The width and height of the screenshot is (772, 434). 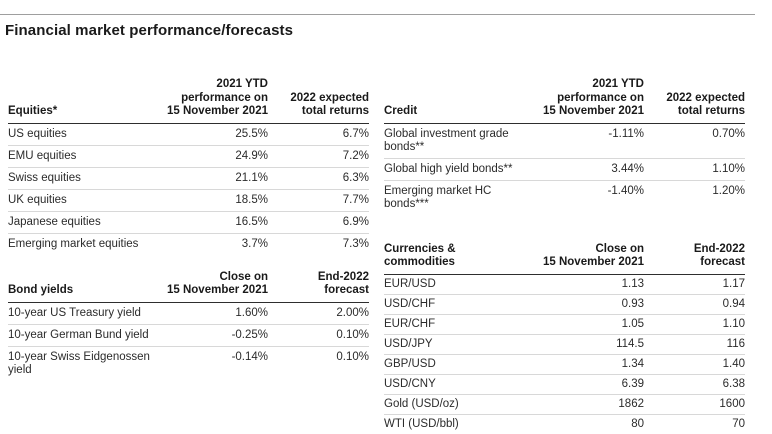 What do you see at coordinates (251, 133) in the screenshot?
I see `row-value-1: 25.5%` at bounding box center [251, 133].